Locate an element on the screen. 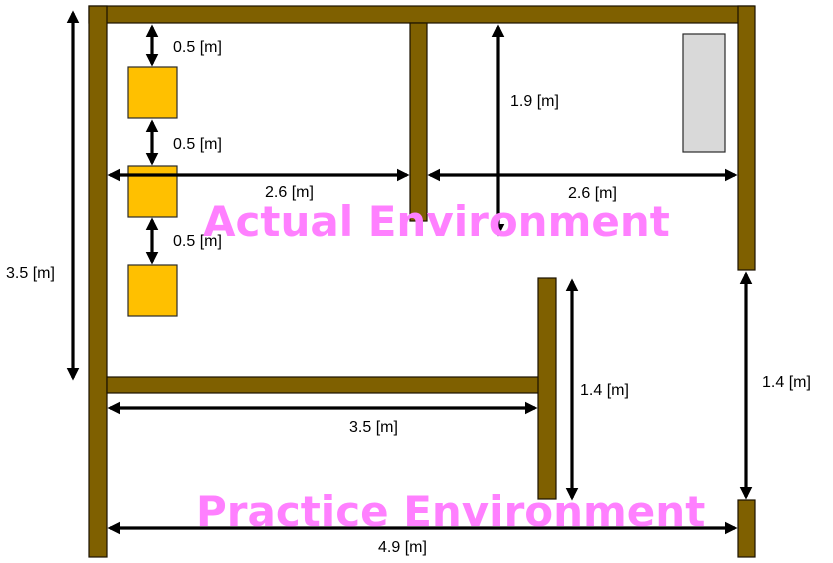 The height and width of the screenshot is (563, 833). top-wall is located at coordinates (421, 14).